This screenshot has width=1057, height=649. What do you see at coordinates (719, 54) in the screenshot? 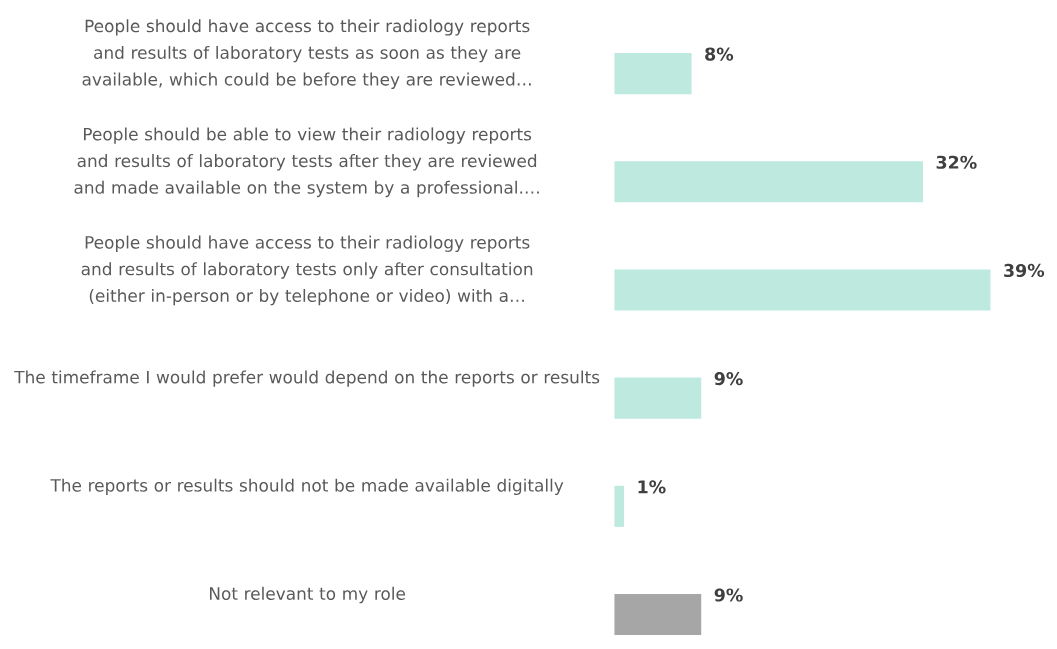
I see `data-label: 8%` at bounding box center [719, 54].